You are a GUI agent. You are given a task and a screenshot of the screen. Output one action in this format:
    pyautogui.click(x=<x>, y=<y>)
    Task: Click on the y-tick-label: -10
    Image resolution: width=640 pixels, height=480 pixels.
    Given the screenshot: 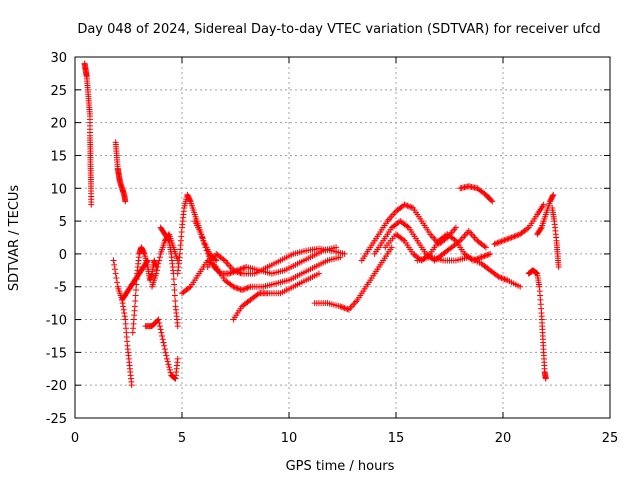 What is the action you would take?
    pyautogui.click(x=56, y=321)
    